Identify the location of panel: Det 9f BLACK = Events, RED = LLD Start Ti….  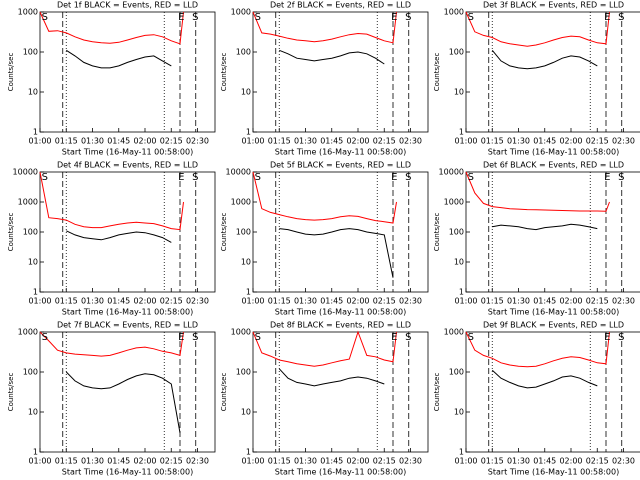
(536, 399).